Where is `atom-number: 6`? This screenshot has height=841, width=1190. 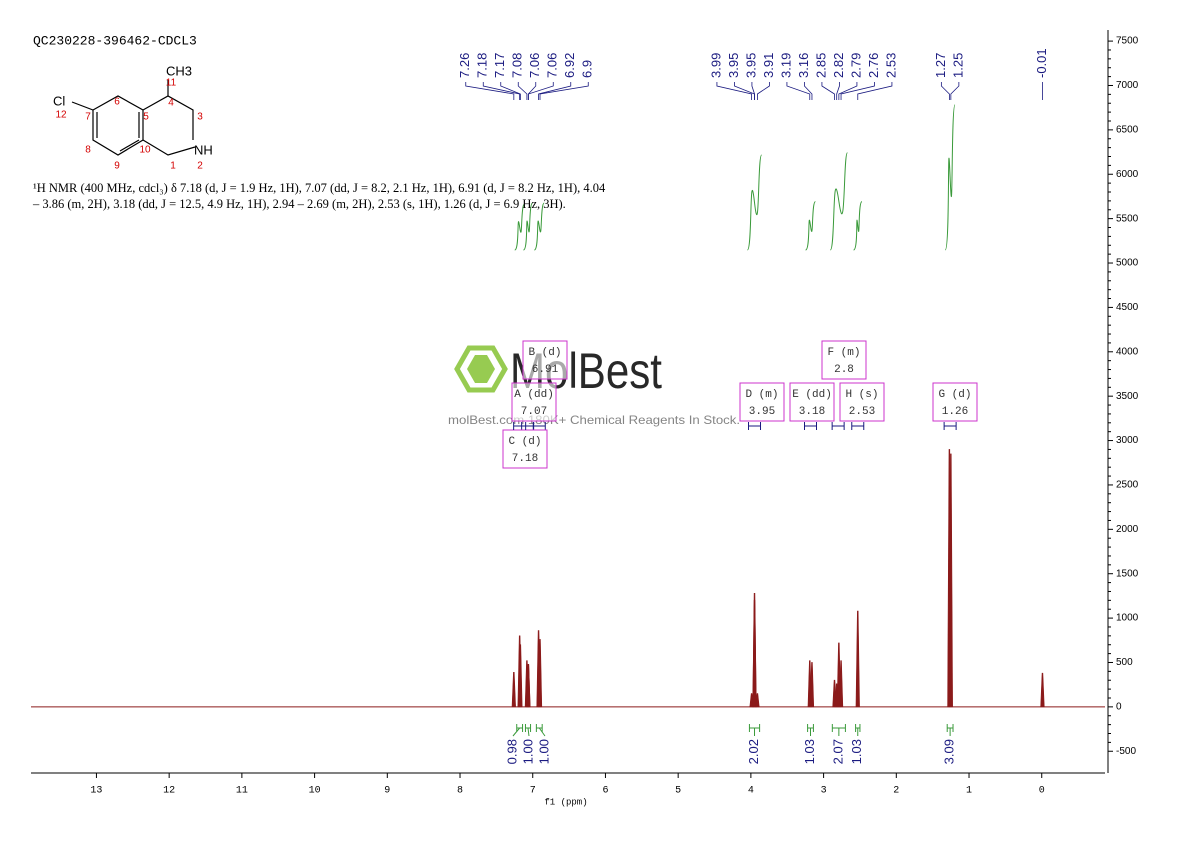 atom-number: 6 is located at coordinates (117, 102).